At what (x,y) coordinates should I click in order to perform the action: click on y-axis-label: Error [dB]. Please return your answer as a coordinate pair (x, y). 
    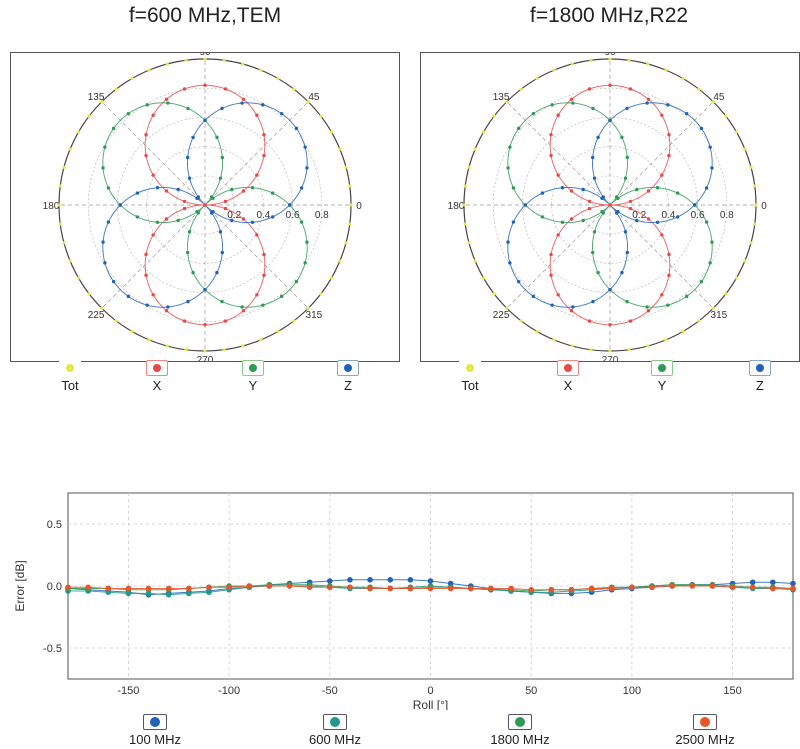
    Looking at the image, I should click on (20, 585).